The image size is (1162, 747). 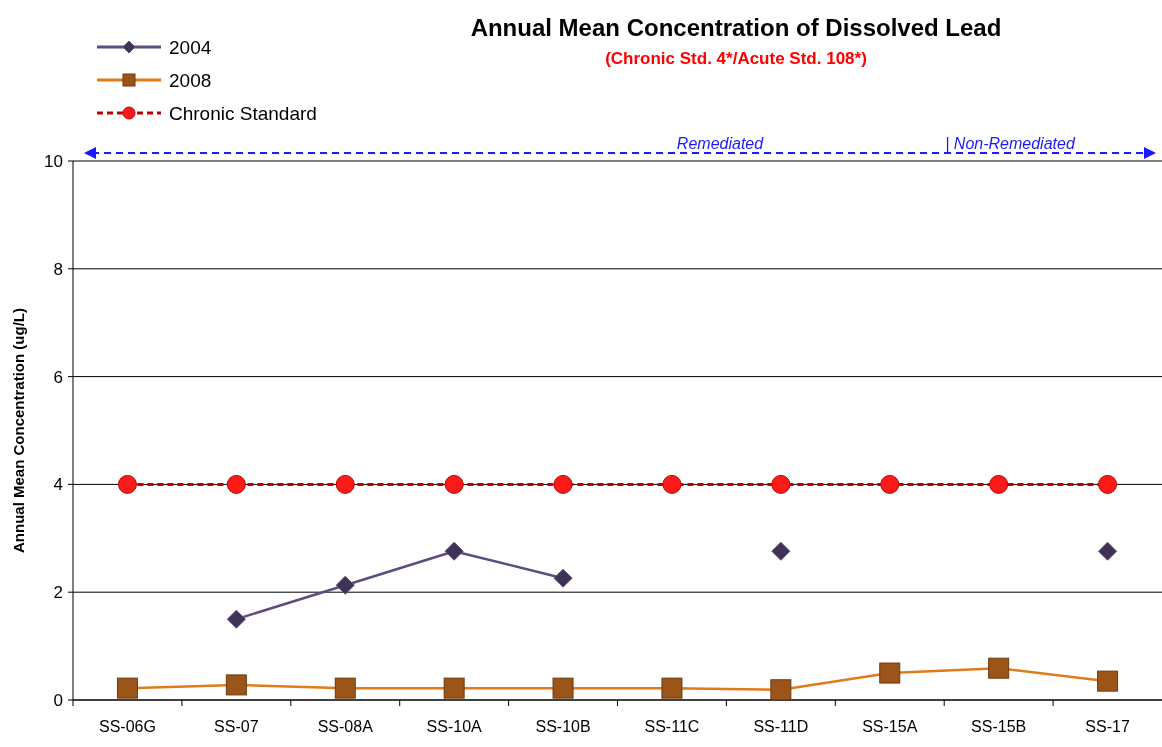 What do you see at coordinates (736, 58) in the screenshot?
I see `chart-subtitle: (Chronic Std. 4*/Acute Std. 108*)` at bounding box center [736, 58].